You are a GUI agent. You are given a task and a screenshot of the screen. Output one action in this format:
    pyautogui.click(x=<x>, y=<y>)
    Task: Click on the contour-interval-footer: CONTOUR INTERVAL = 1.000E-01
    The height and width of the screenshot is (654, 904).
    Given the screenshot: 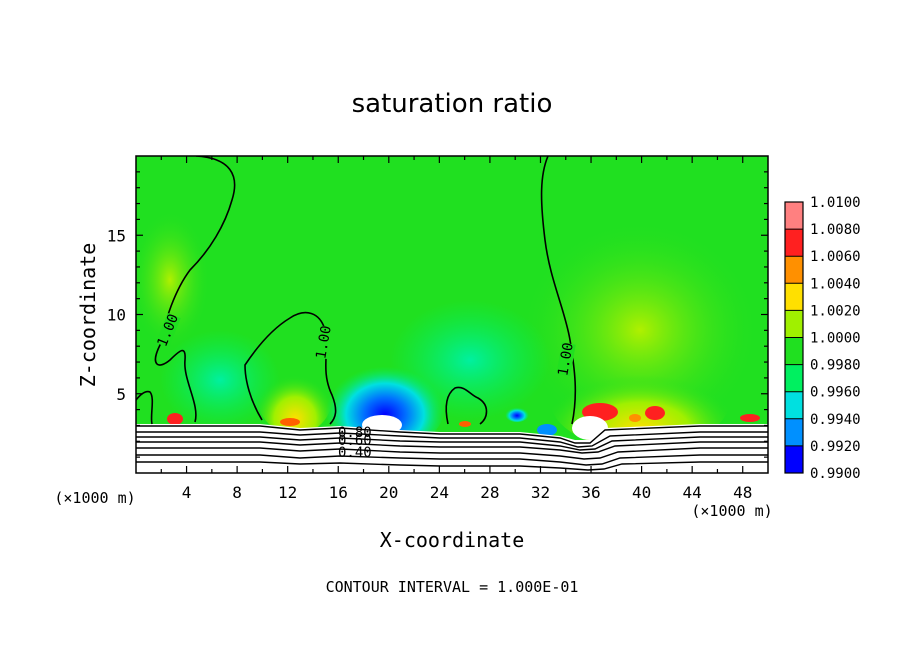 What is the action you would take?
    pyautogui.click(x=452, y=587)
    